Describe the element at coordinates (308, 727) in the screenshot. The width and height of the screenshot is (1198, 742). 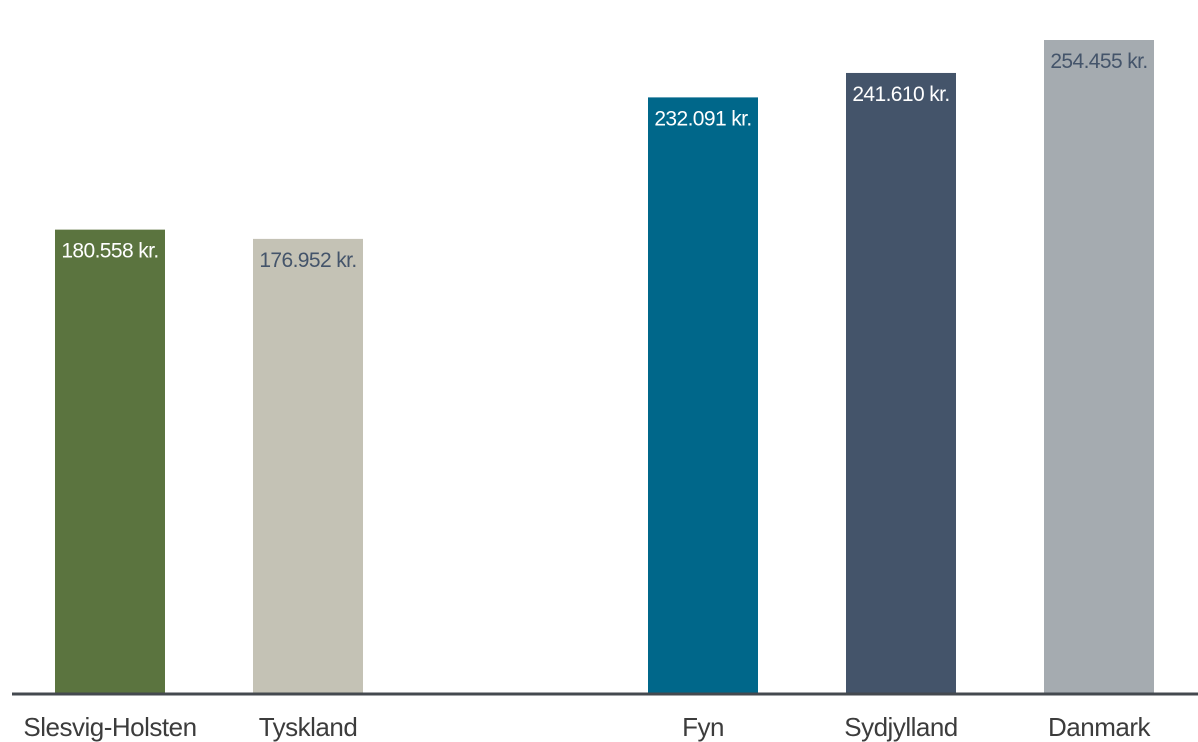
I see `category-label-tyskland: Tyskland` at that location.